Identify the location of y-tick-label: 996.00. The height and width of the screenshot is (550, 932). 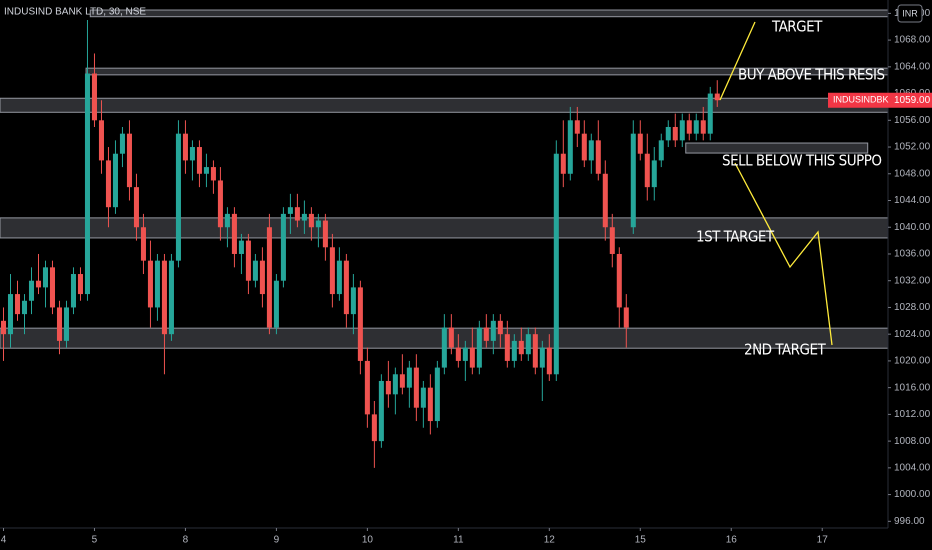
(909, 521).